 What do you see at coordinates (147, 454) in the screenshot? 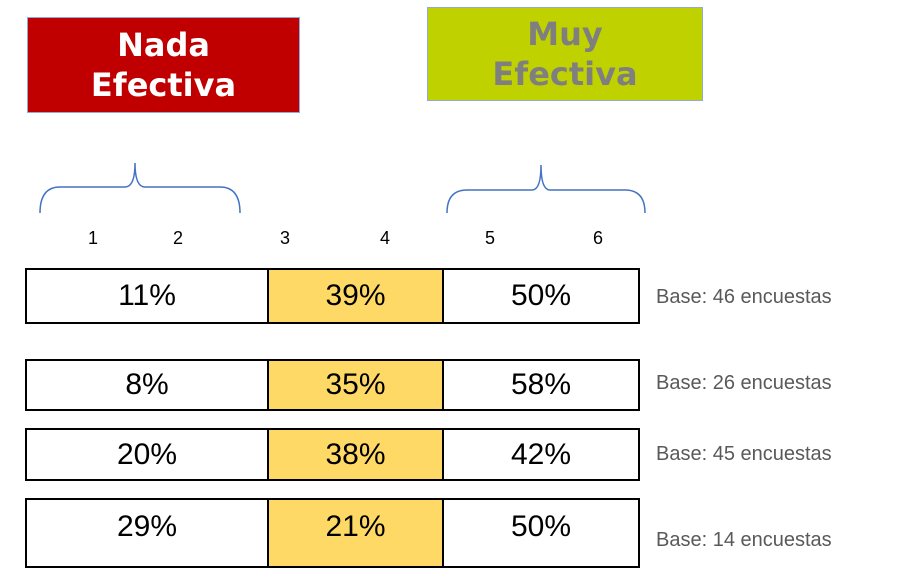
I see `cell: 20%` at bounding box center [147, 454].